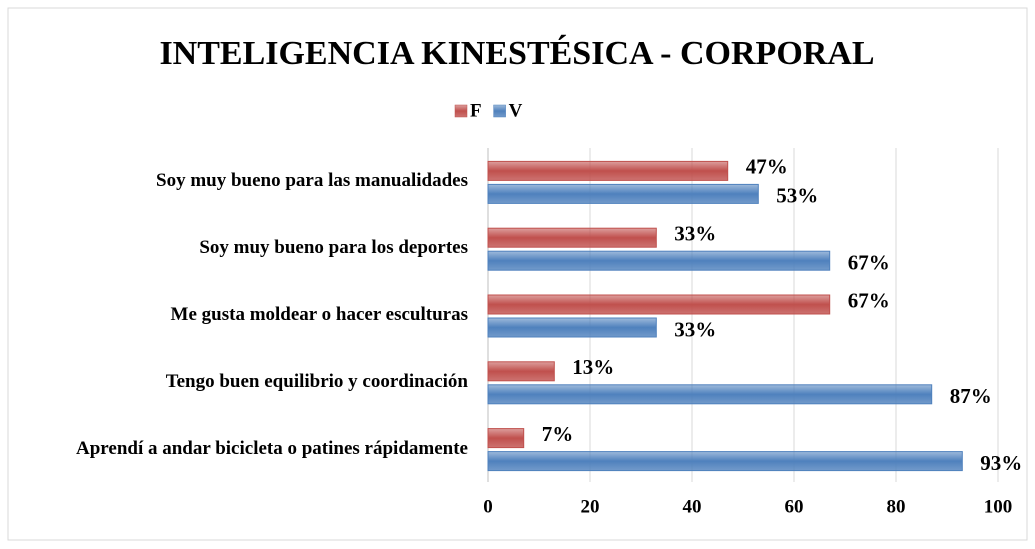  I want to click on x-tick-label: 100, so click(998, 506).